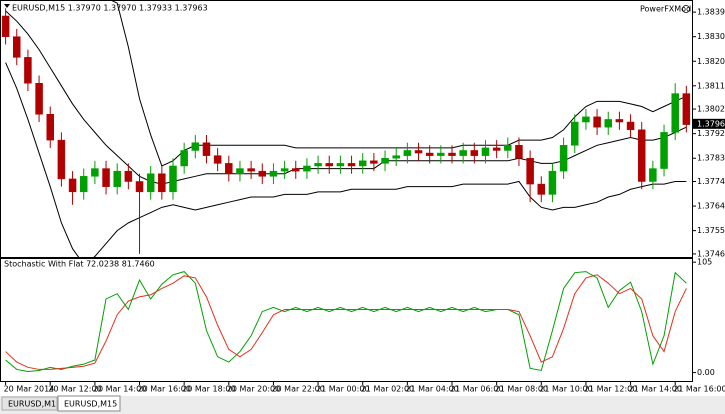  I want to click on y-tick-label: 1.37460, so click(711, 253).